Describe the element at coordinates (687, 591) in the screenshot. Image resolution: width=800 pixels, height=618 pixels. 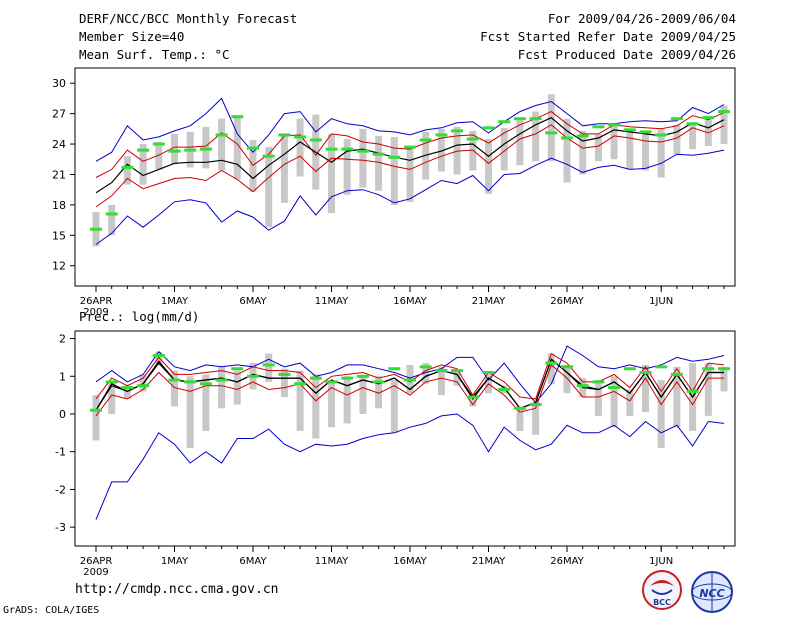
I see `logos: BCC NCC` at that location.